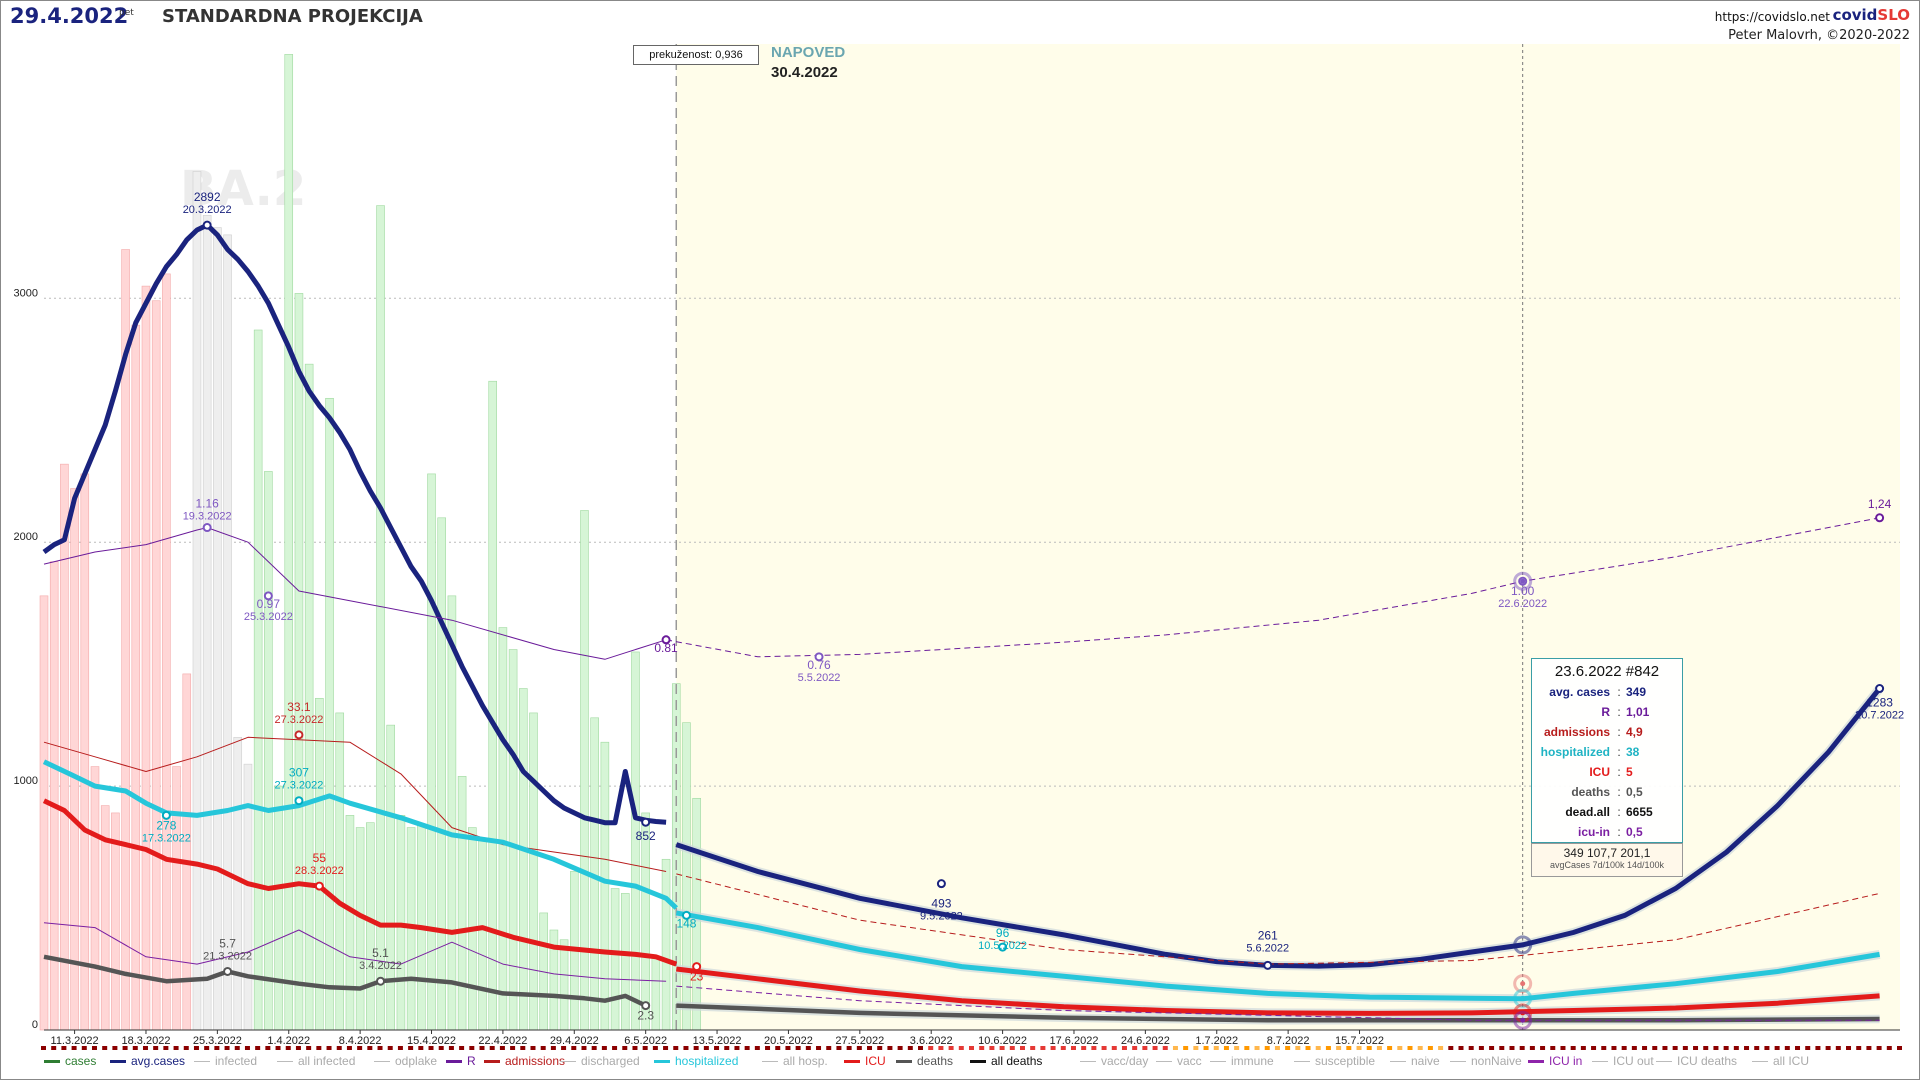 This screenshot has width=1920, height=1080. What do you see at coordinates (1607, 692) in the screenshot?
I see `tooltip-row: avg. cases:349` at bounding box center [1607, 692].